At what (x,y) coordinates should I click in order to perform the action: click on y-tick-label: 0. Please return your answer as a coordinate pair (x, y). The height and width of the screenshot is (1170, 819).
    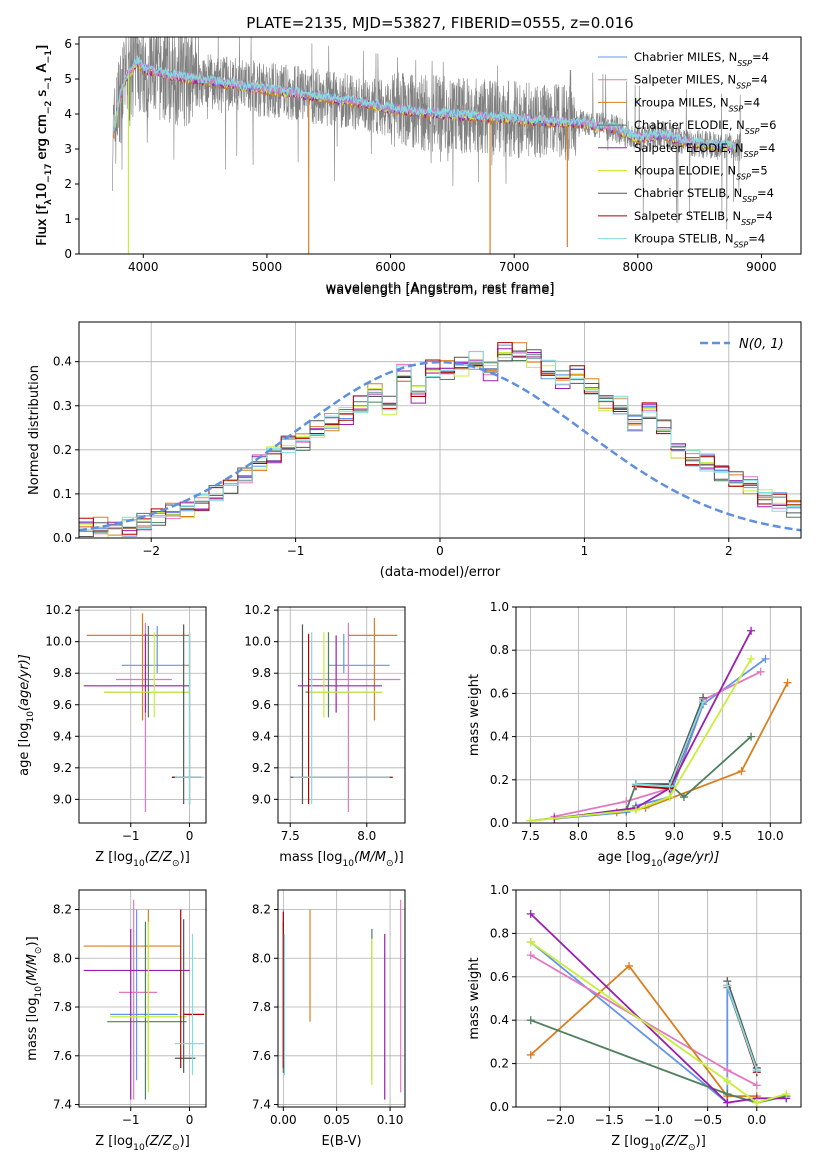
    Looking at the image, I should click on (68, 254).